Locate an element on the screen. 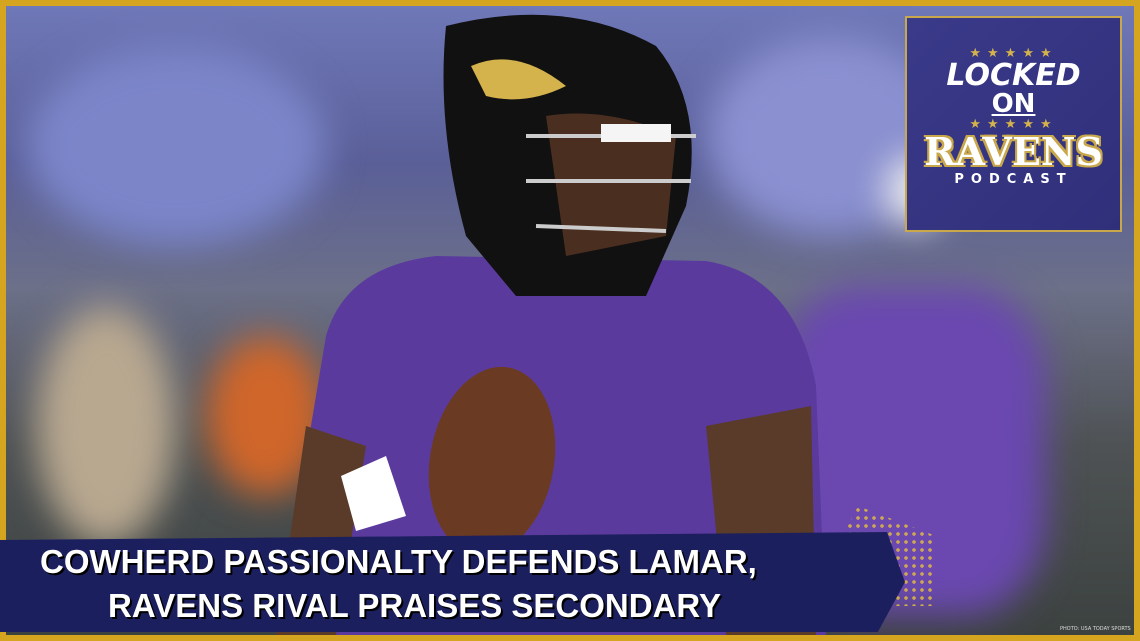 Image resolution: width=1140 pixels, height=641 pixels. photo-credit: PHOTO: USA TODAY SPORTS is located at coordinates (1095, 629).